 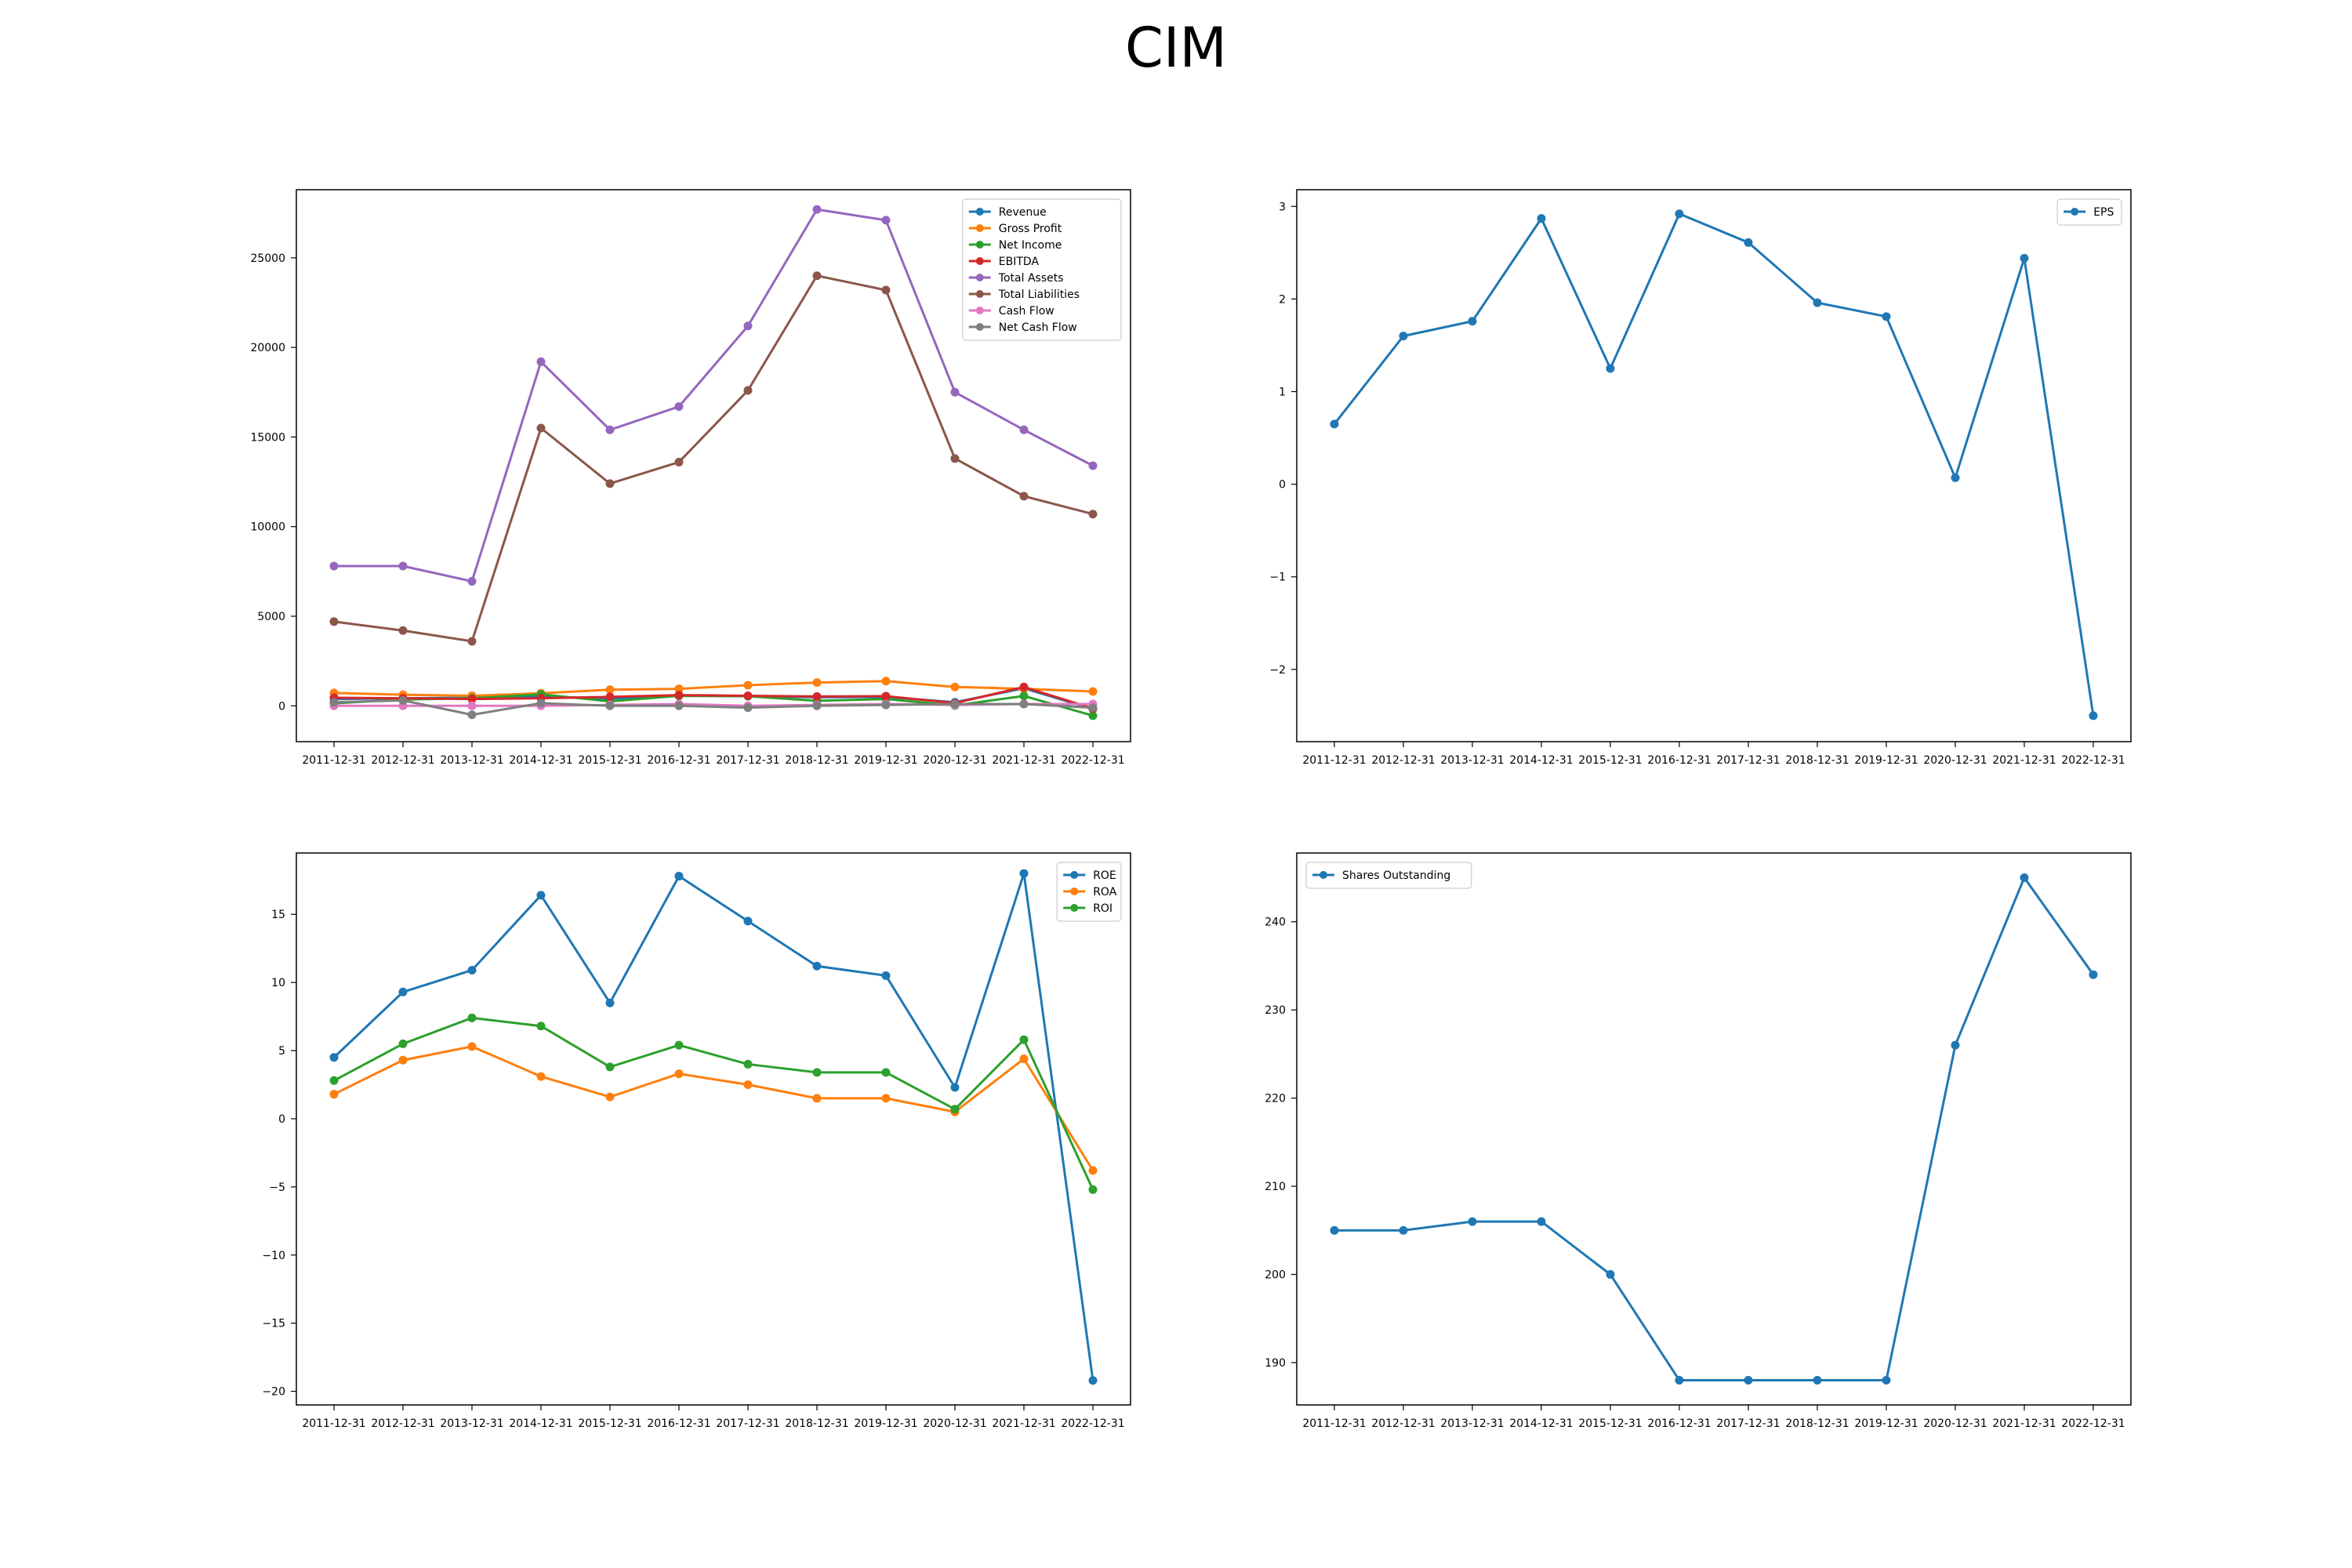 What do you see at coordinates (1282, 393) in the screenshot?
I see `y-tick-label: 1` at bounding box center [1282, 393].